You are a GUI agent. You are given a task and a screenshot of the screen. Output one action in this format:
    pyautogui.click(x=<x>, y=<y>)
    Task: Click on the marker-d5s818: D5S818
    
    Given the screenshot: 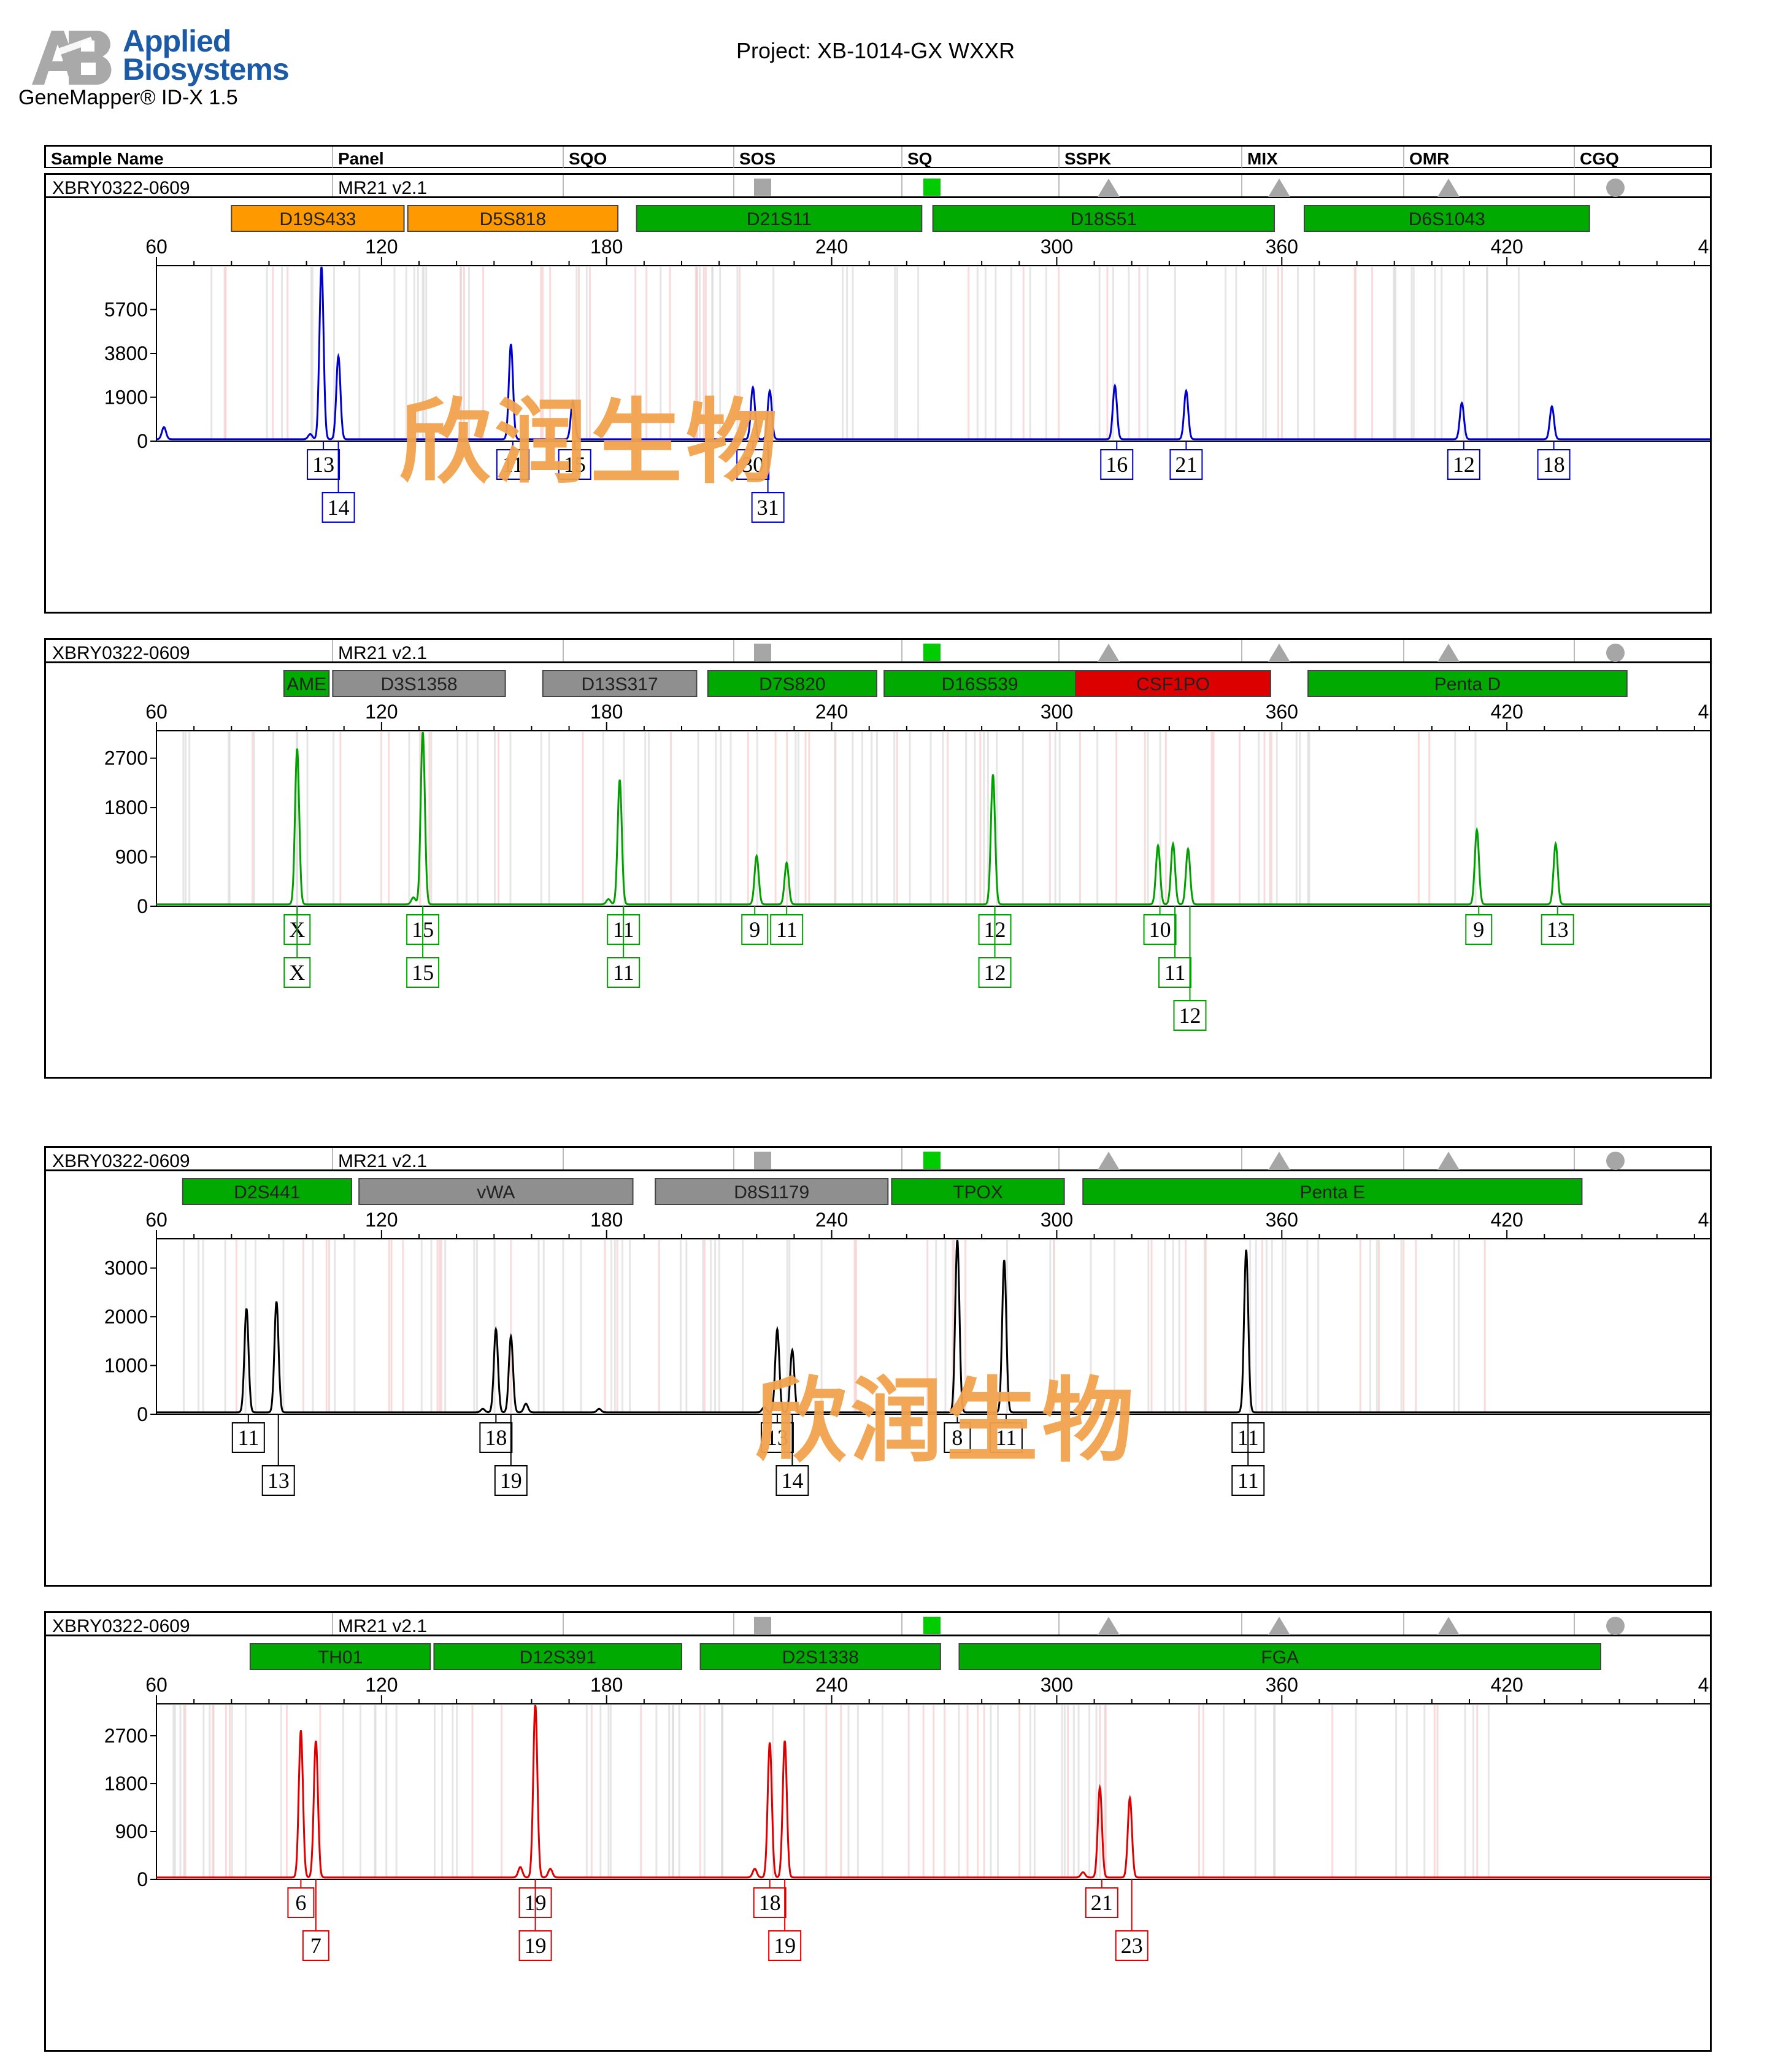 What is the action you would take?
    pyautogui.click(x=513, y=218)
    